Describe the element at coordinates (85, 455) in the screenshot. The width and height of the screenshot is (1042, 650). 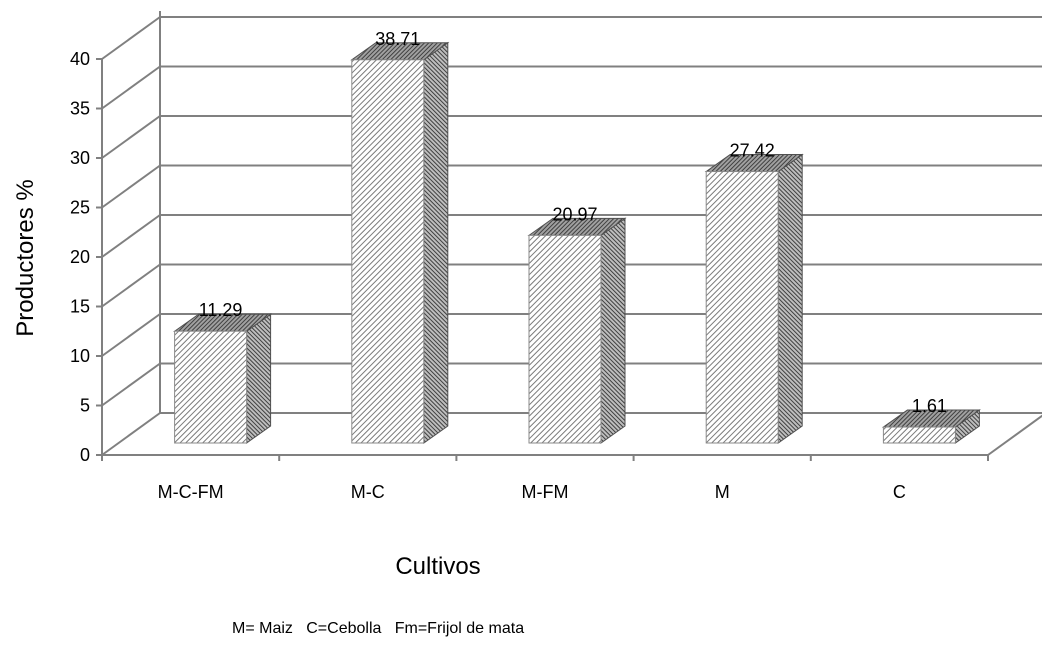
I see `y-tick-label: 0` at that location.